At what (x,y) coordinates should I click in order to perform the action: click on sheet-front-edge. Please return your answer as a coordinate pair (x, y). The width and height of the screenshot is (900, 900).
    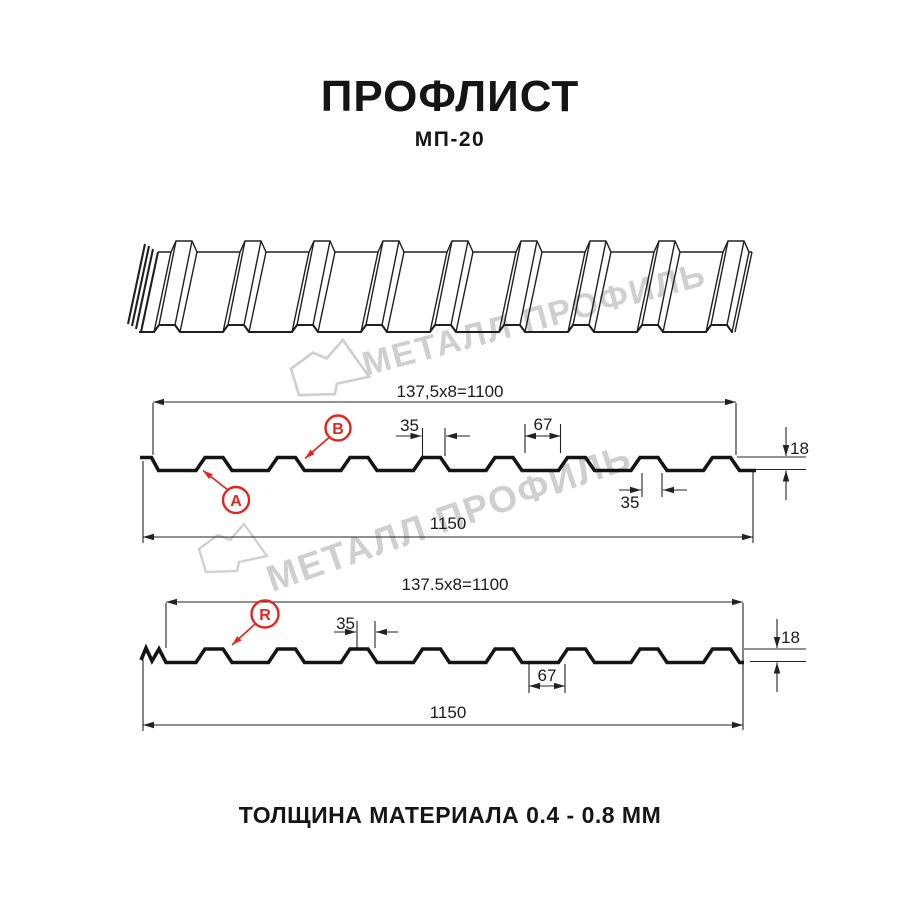
    Looking at the image, I should click on (436, 328).